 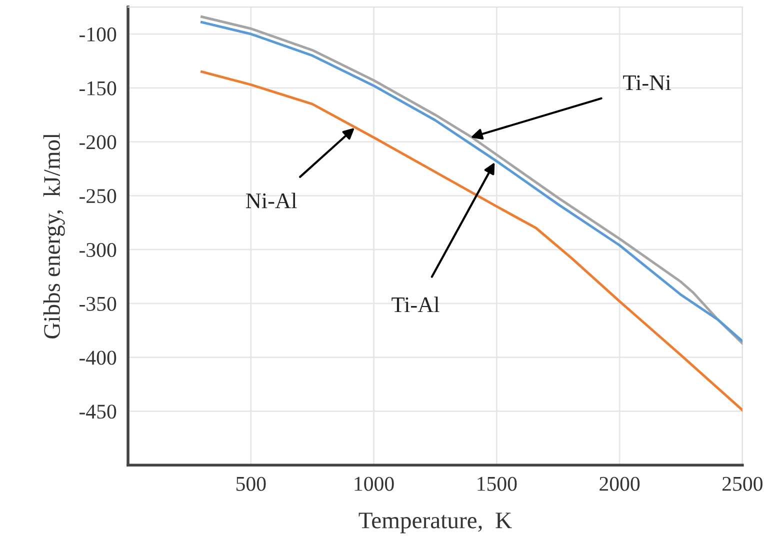 I want to click on y-tick-label: -150, so click(x=98, y=88).